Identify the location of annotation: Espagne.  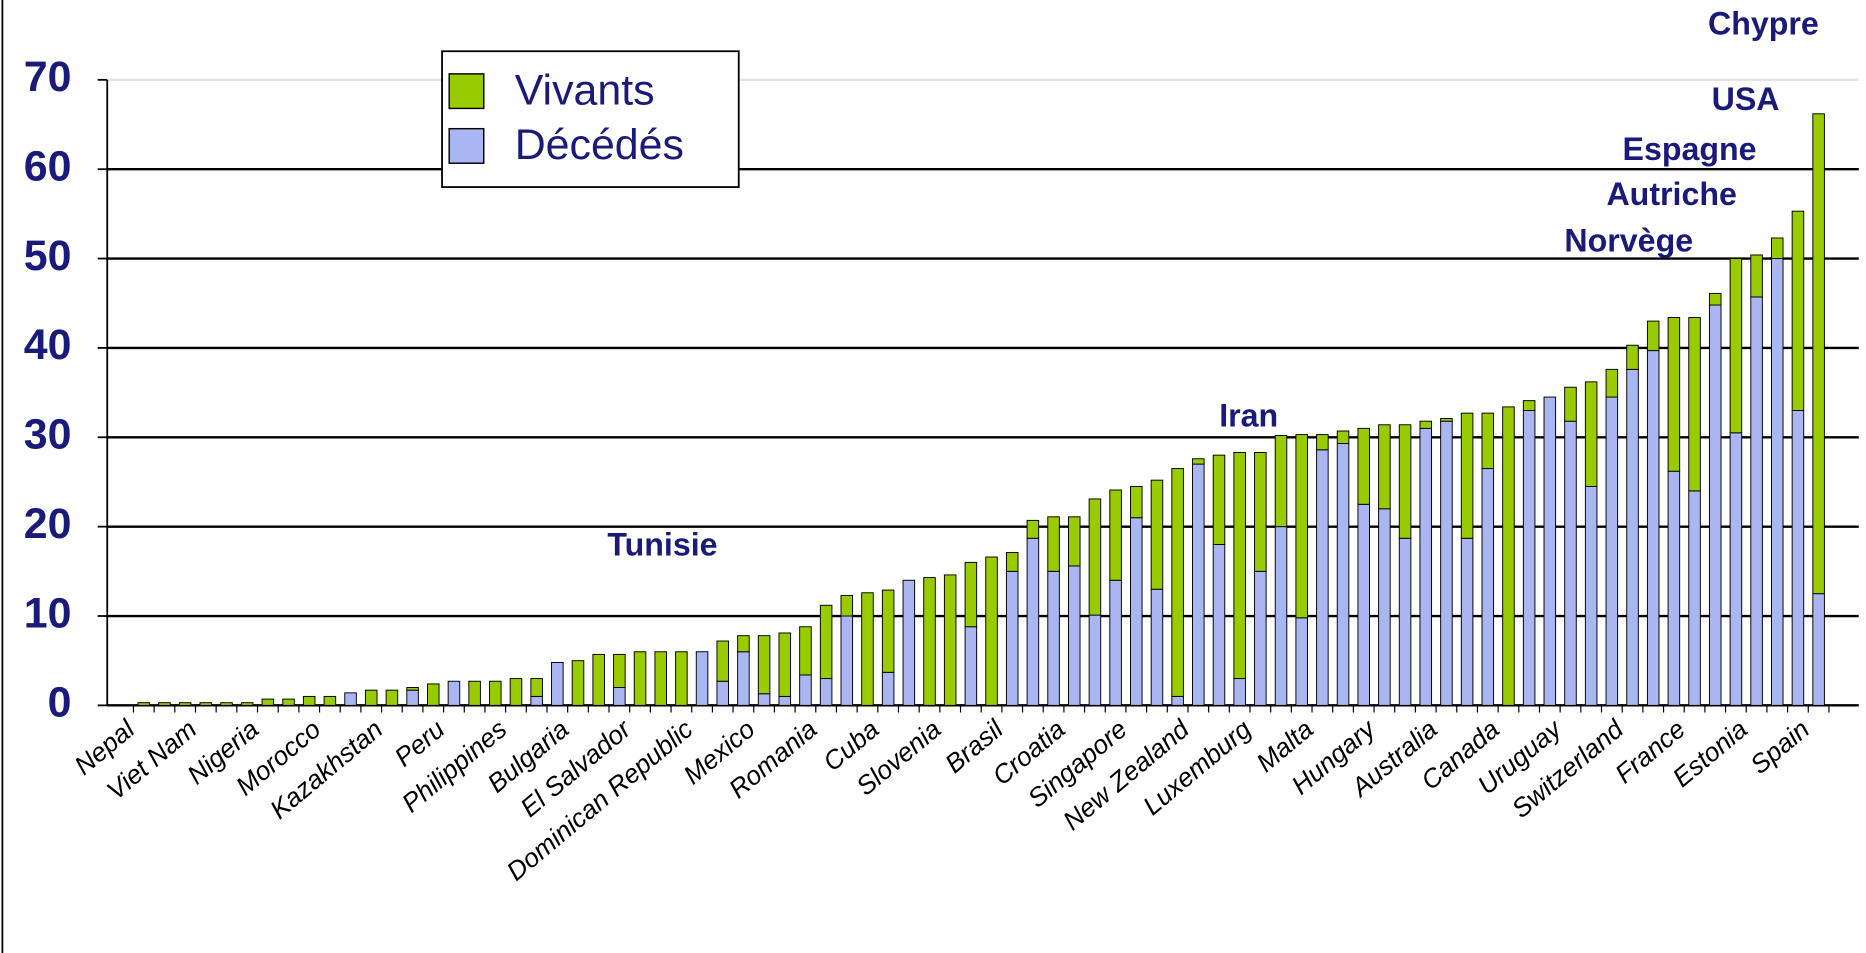
(1690, 149).